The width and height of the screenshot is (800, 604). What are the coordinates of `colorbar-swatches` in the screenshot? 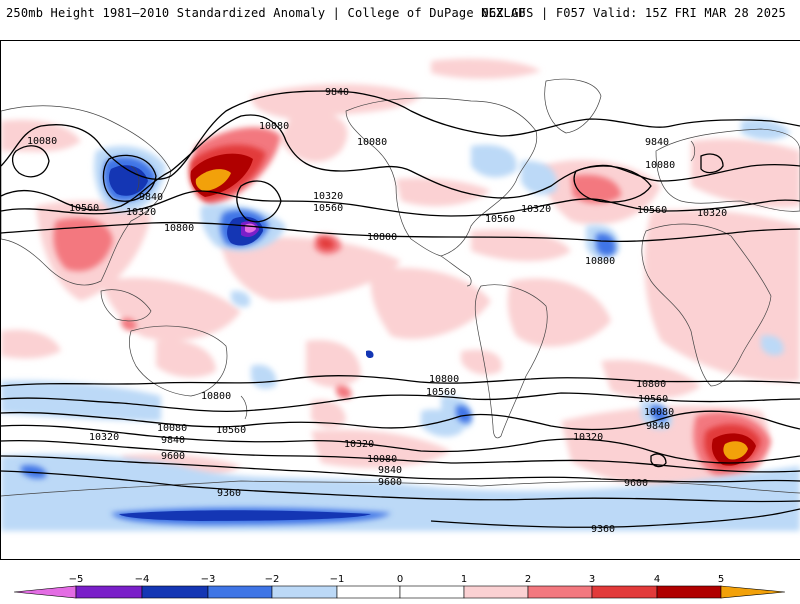 It's located at (399, 592).